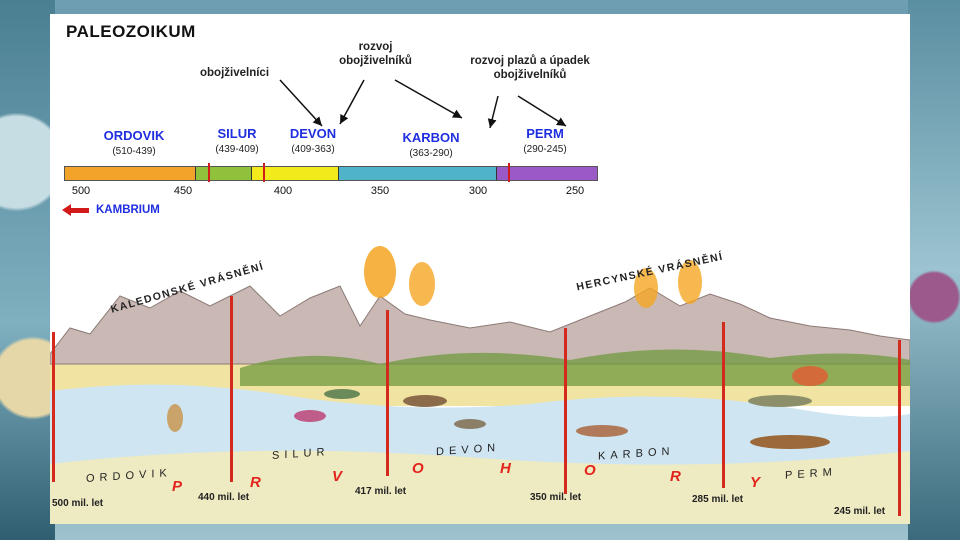 This screenshot has height=540, width=960. Describe the element at coordinates (224, 173) in the screenshot. I see `segment-silur` at that location.